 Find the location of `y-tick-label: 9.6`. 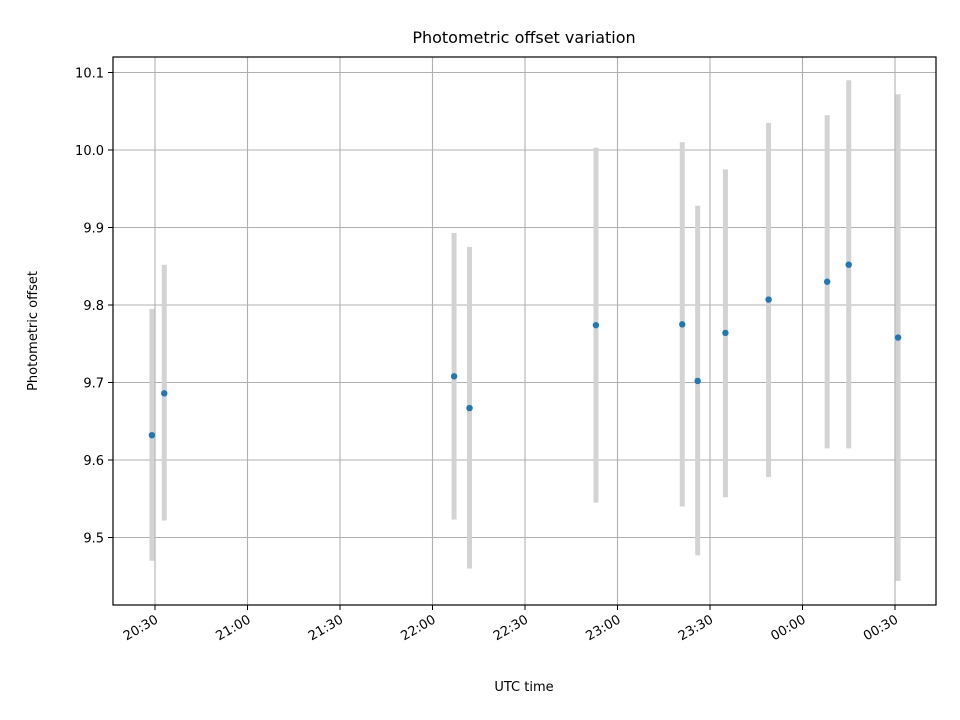

y-tick-label: 9.6 is located at coordinates (93, 461).